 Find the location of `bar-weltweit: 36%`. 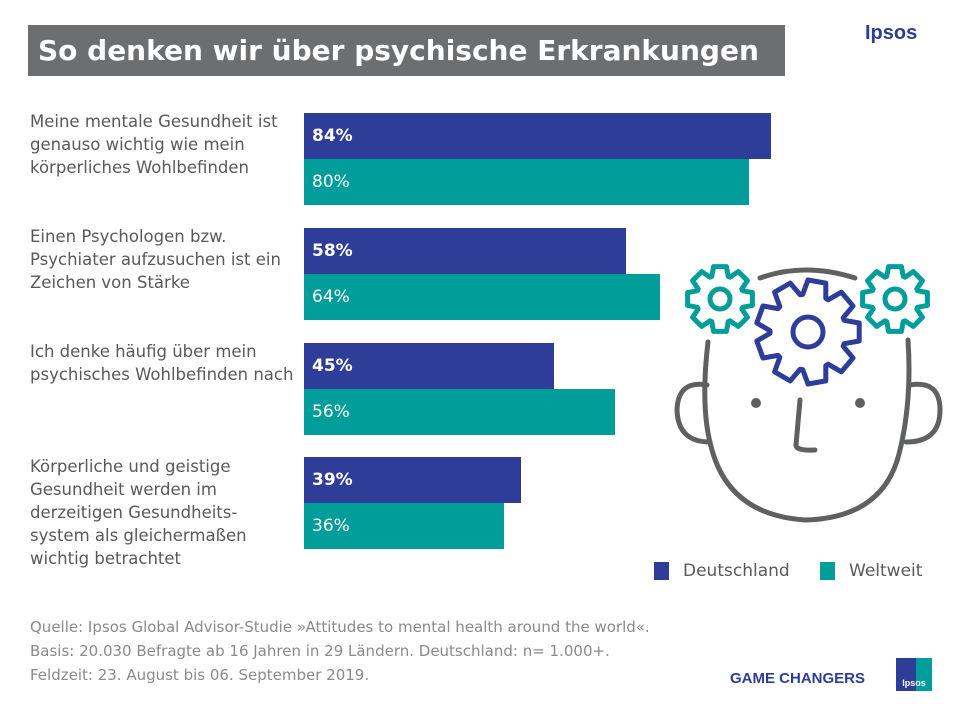

bar-weltweit: 36% is located at coordinates (404, 526).